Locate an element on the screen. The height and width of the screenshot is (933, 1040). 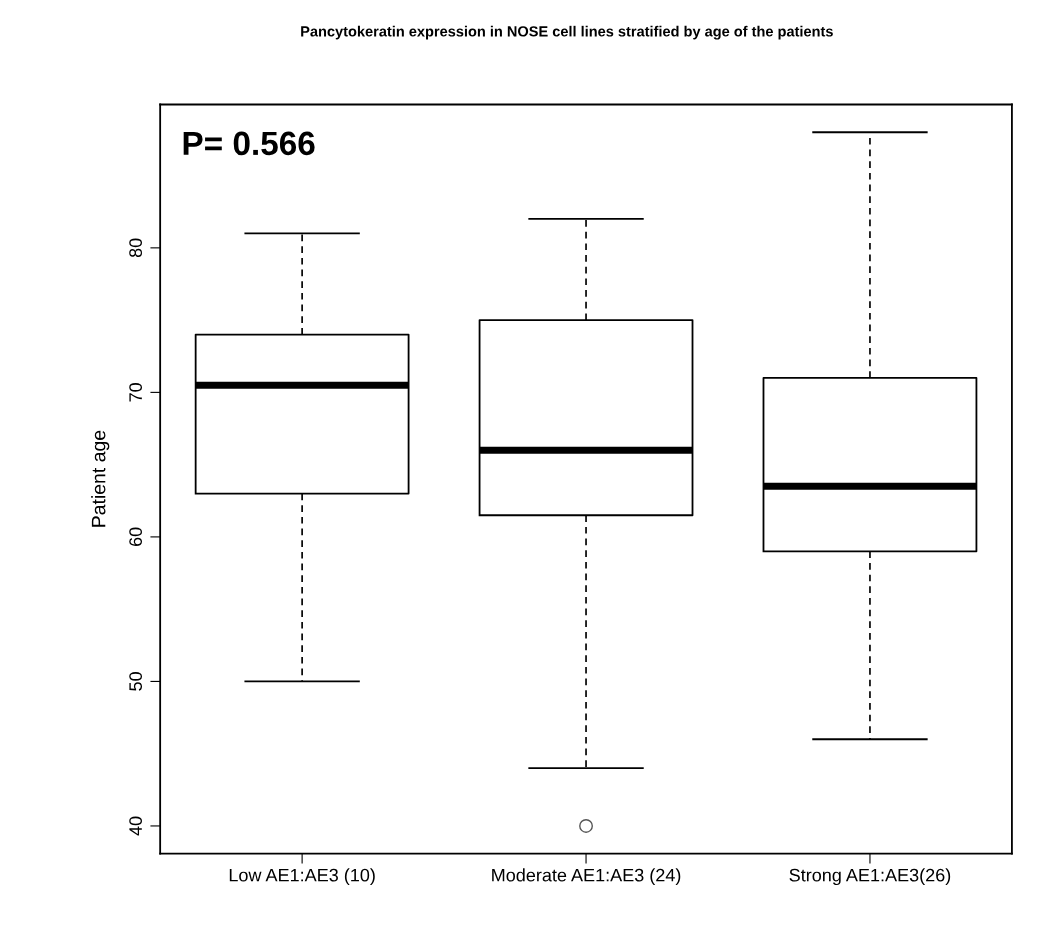
x-tick-label: Low AE1:AE3 (10) is located at coordinates (302, 877).